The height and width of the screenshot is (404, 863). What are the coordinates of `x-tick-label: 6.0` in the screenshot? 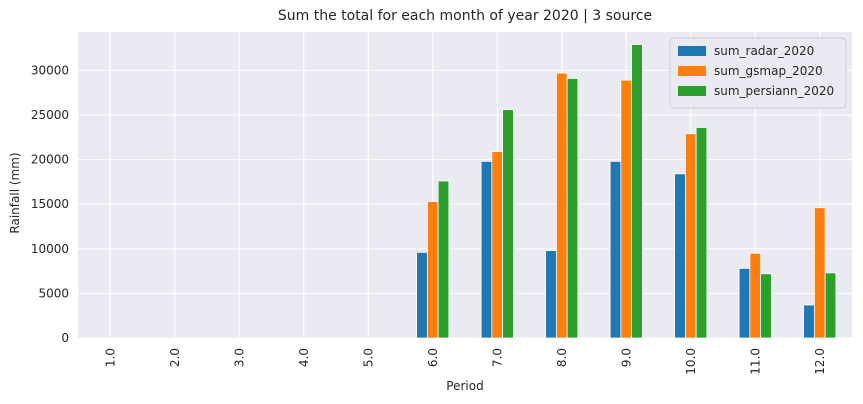 It's located at (433, 357).